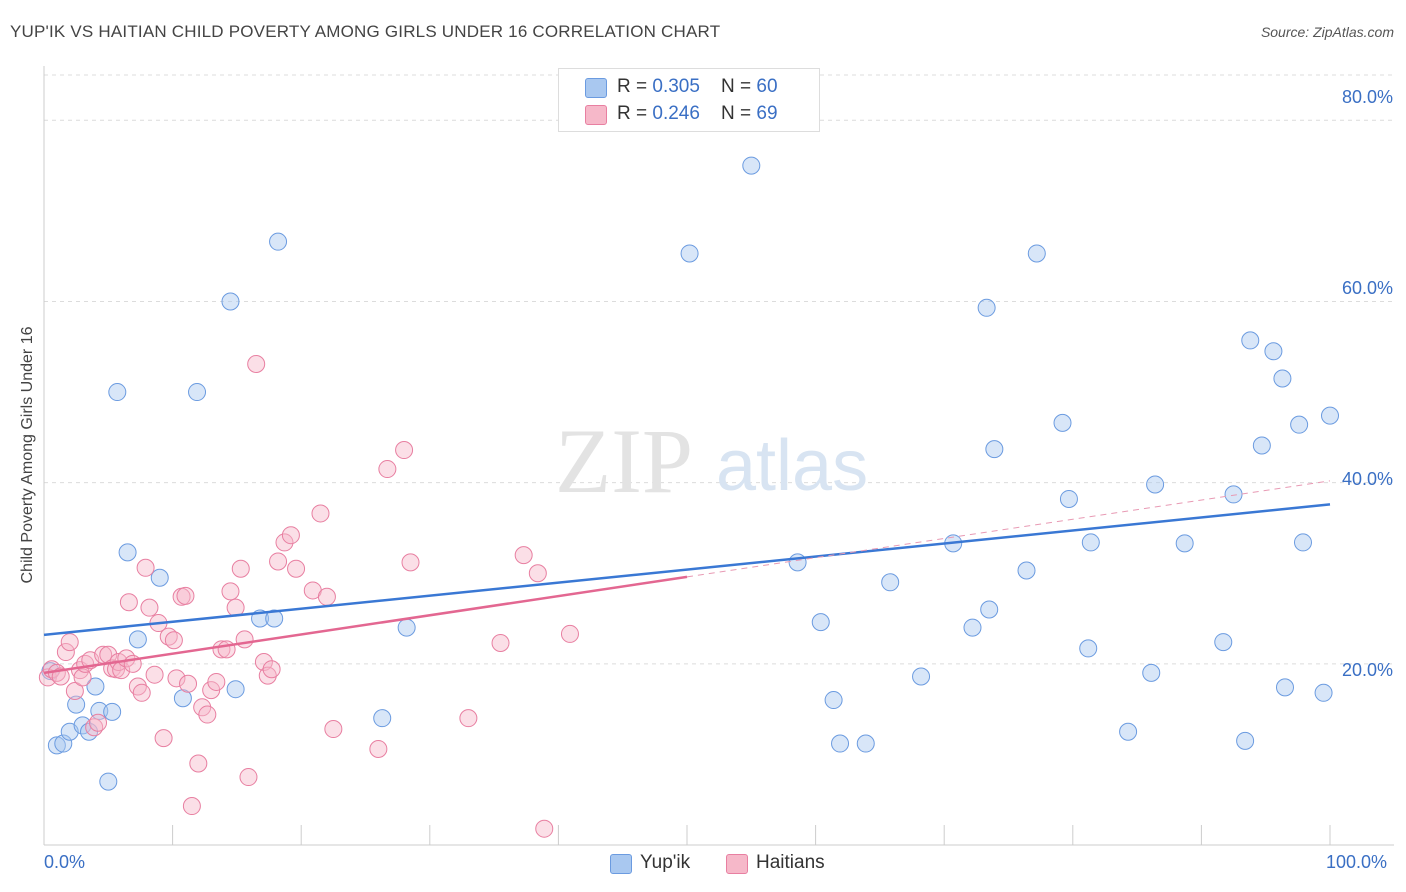 The height and width of the screenshot is (892, 1406). What do you see at coordinates (624, 461) in the screenshot?
I see `watermark-zip: ZIP` at bounding box center [624, 461].